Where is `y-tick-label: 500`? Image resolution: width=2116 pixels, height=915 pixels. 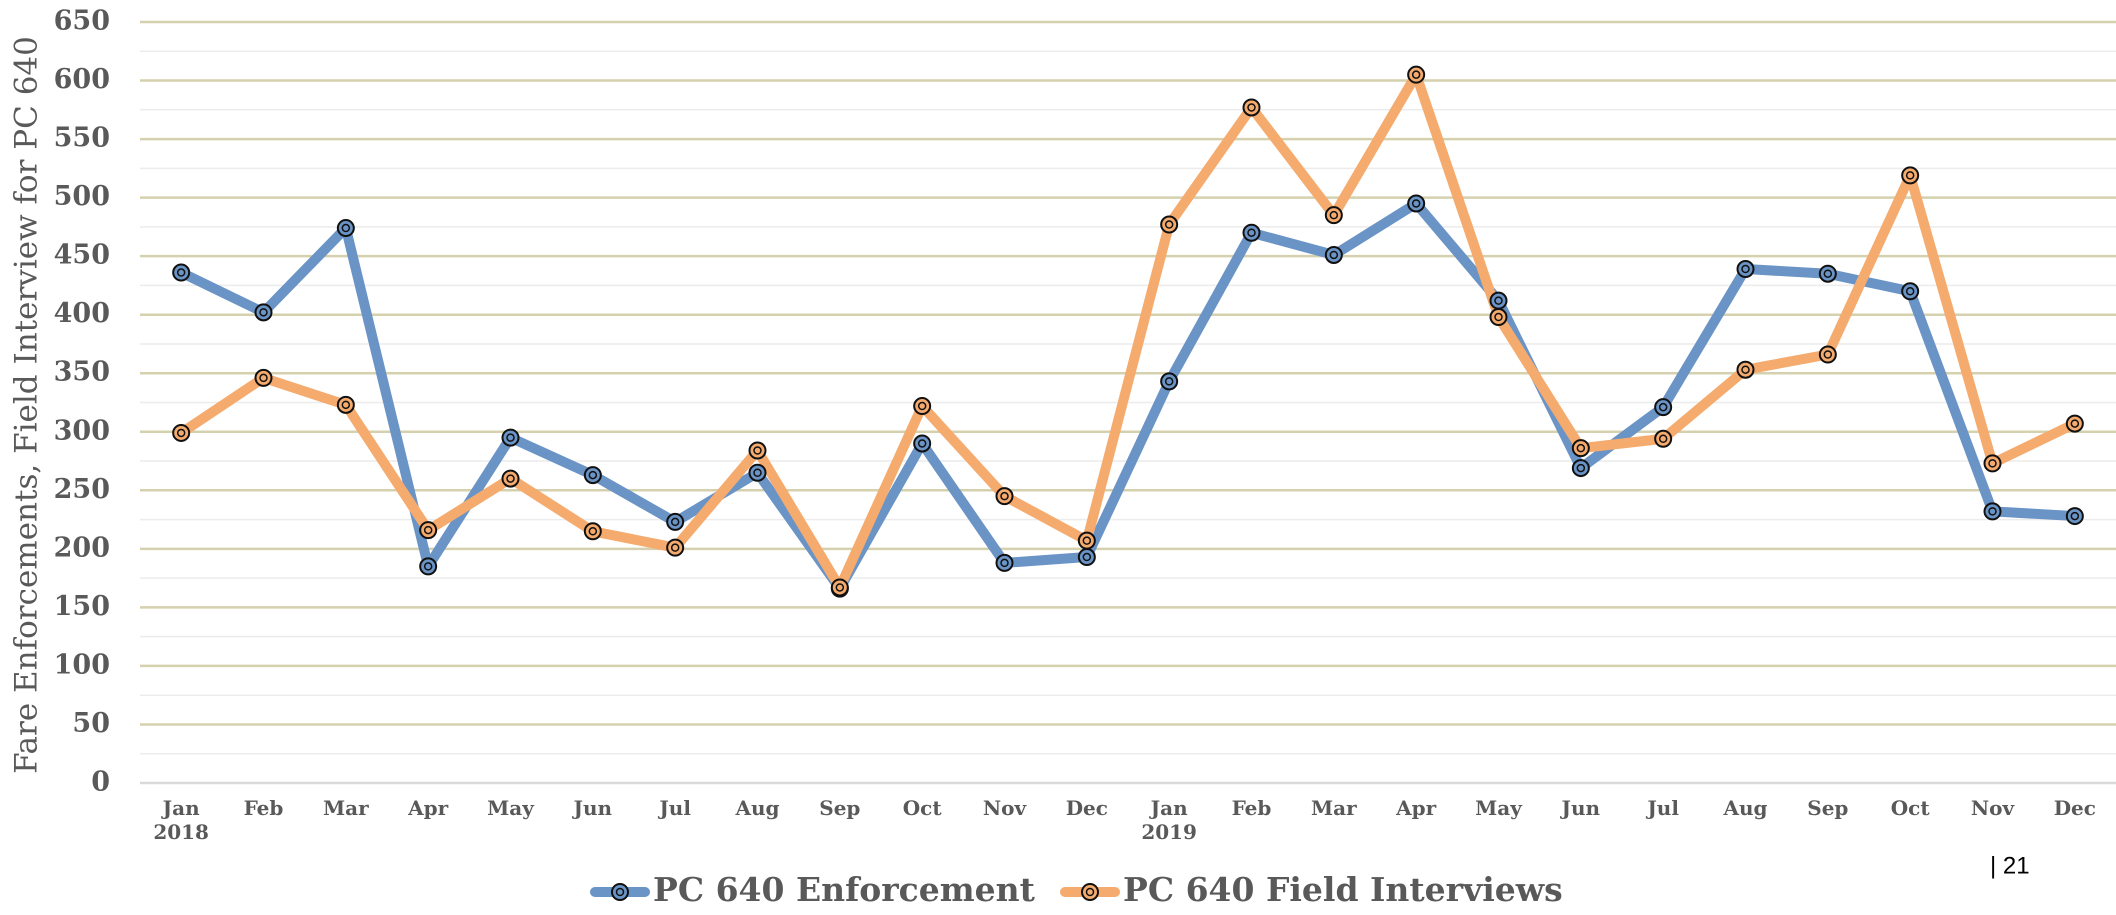 y-tick-label: 500 is located at coordinates (82, 196).